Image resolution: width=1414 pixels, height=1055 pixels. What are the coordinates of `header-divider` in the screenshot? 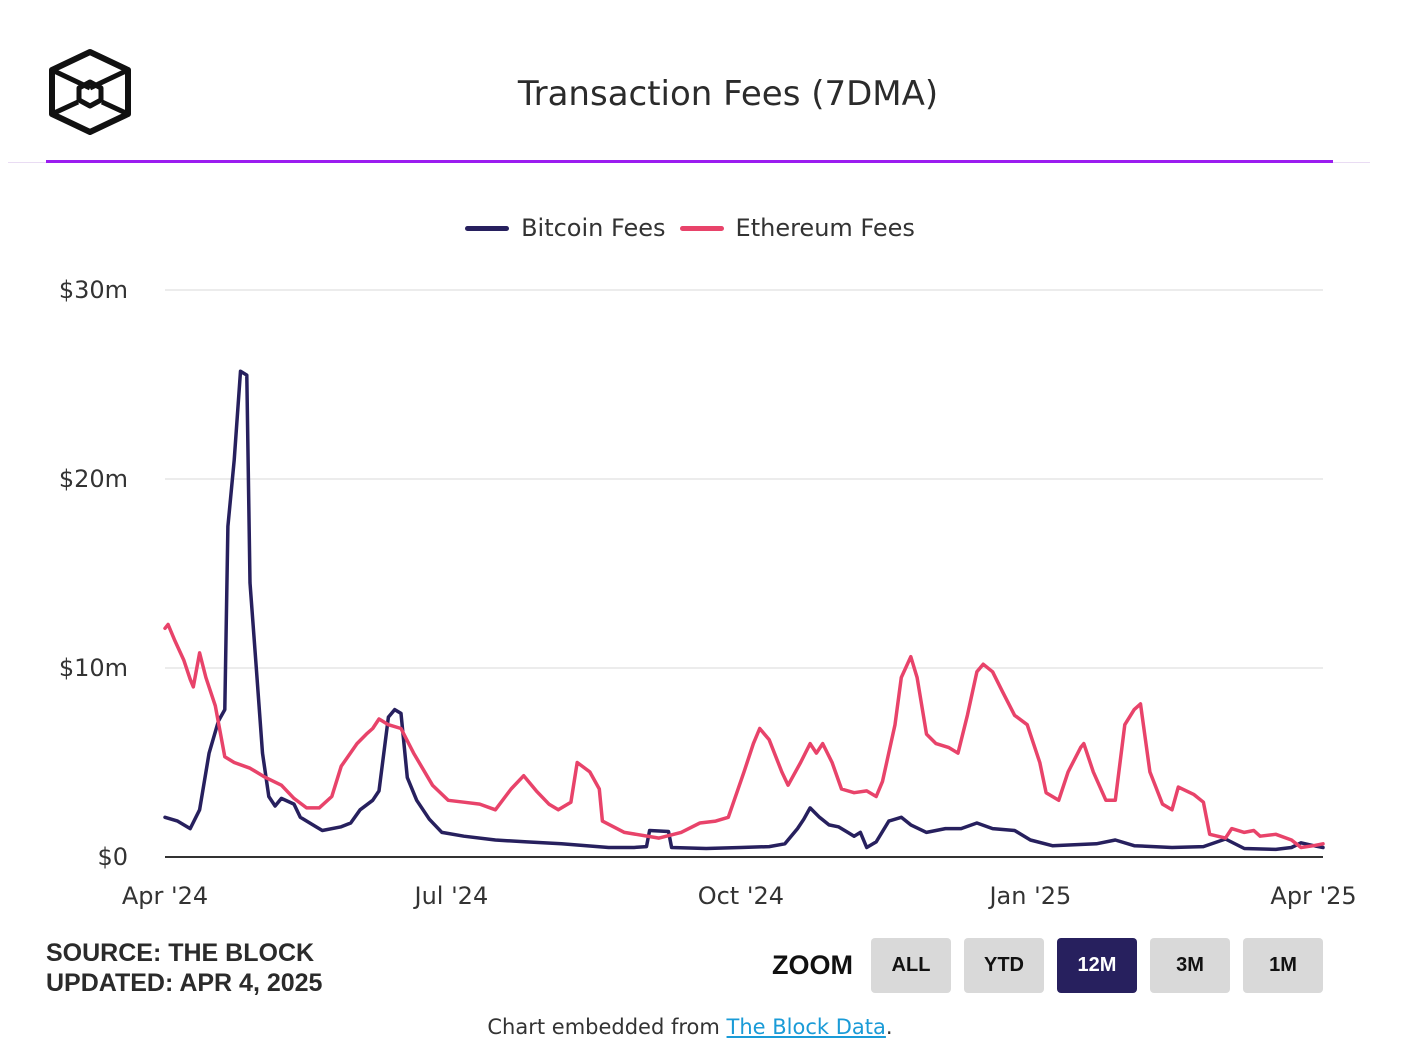 It's located at (689, 161).